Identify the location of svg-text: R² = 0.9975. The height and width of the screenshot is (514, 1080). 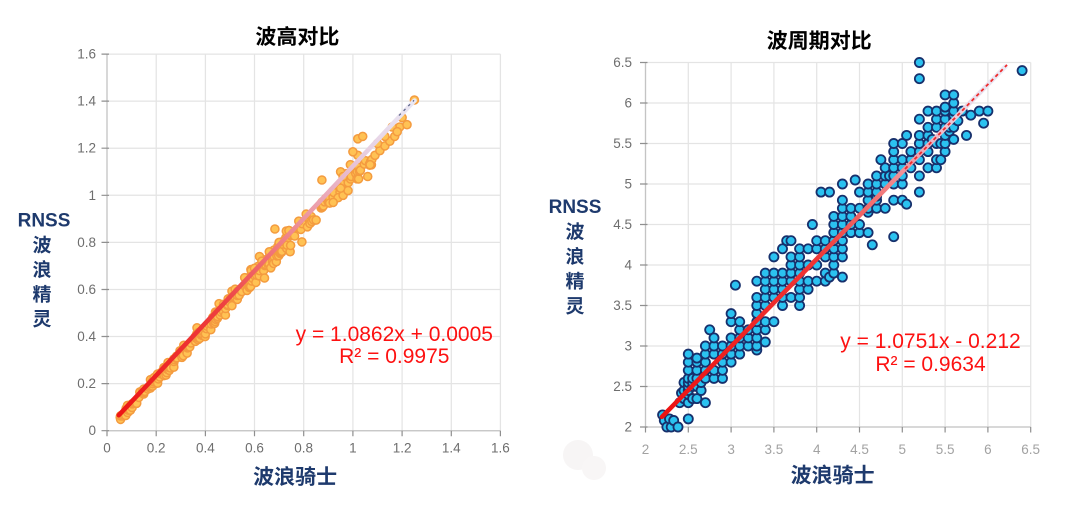
(394, 356).